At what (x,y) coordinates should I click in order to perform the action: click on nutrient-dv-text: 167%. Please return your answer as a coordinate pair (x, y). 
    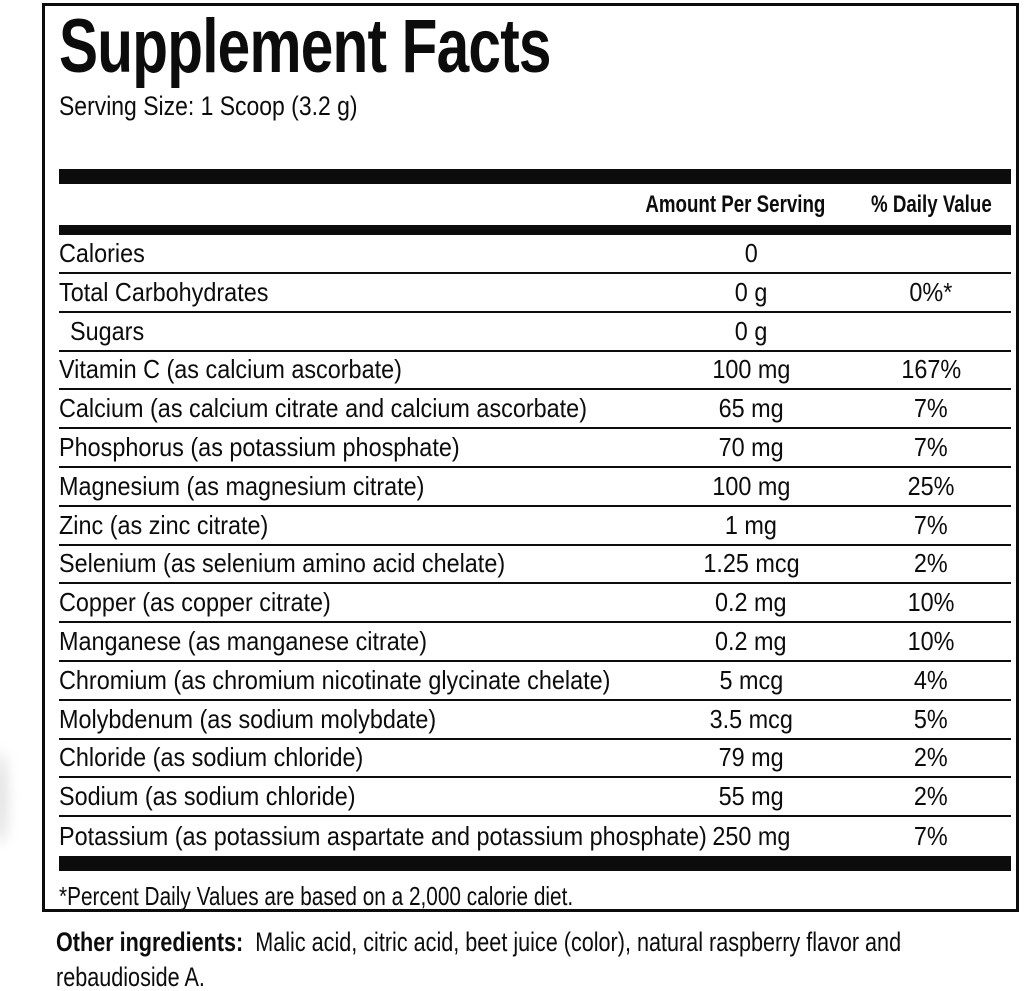
    Looking at the image, I should click on (931, 369).